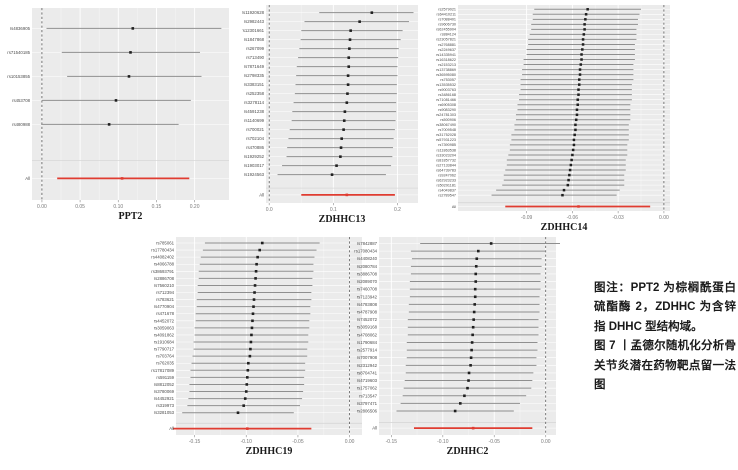 Image resolution: width=738 pixels, height=470 pixels. Describe the element at coordinates (367, 334) in the screenshot. I see `snp-label: rs4708062` at that location.